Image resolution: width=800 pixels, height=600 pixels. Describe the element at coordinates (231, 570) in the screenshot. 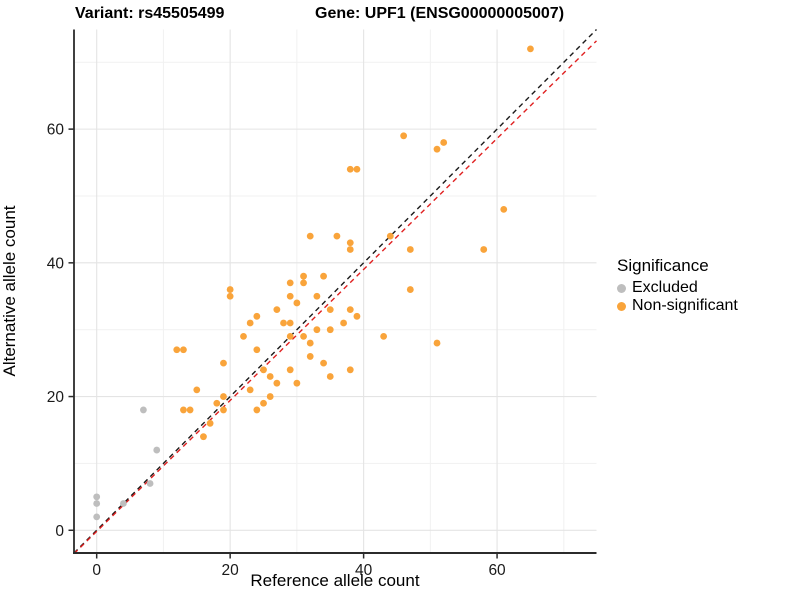

I see `x-tick-label: 20` at that location.